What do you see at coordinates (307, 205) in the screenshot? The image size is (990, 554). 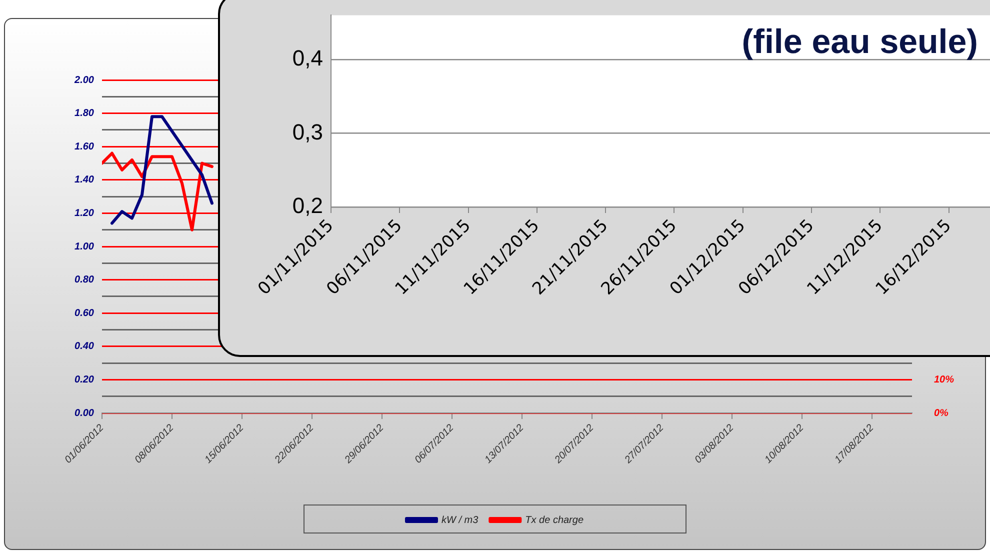 I see `y-tick-label: 0,2` at bounding box center [307, 205].